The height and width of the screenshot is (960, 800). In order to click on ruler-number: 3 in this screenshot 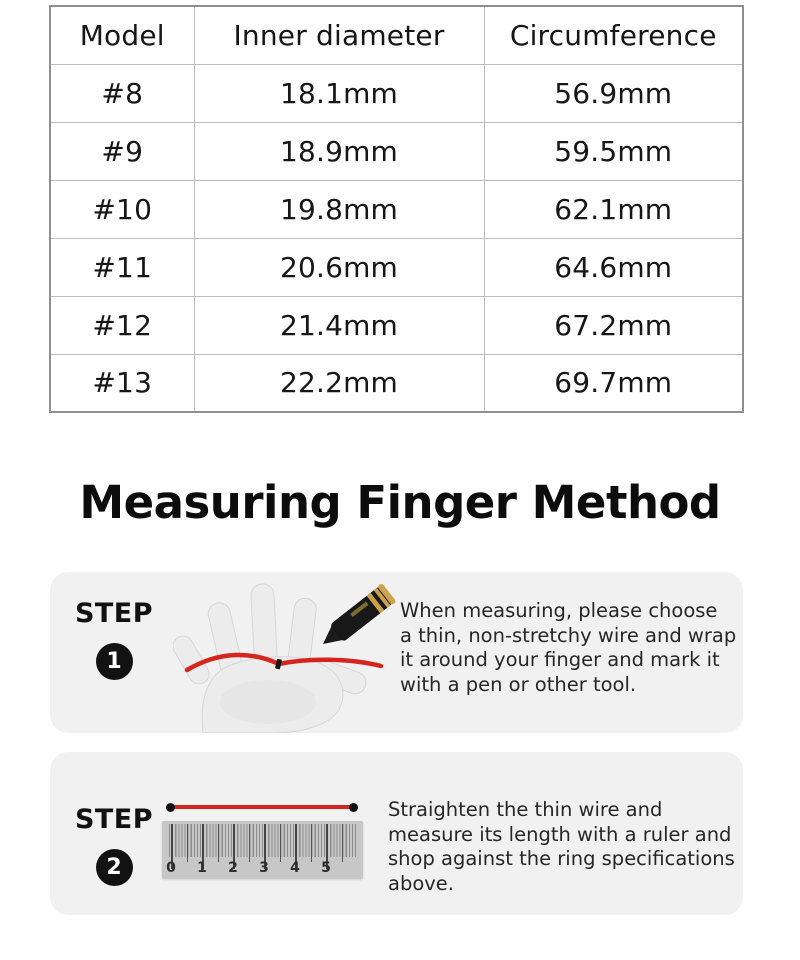, I will do `click(264, 868)`.